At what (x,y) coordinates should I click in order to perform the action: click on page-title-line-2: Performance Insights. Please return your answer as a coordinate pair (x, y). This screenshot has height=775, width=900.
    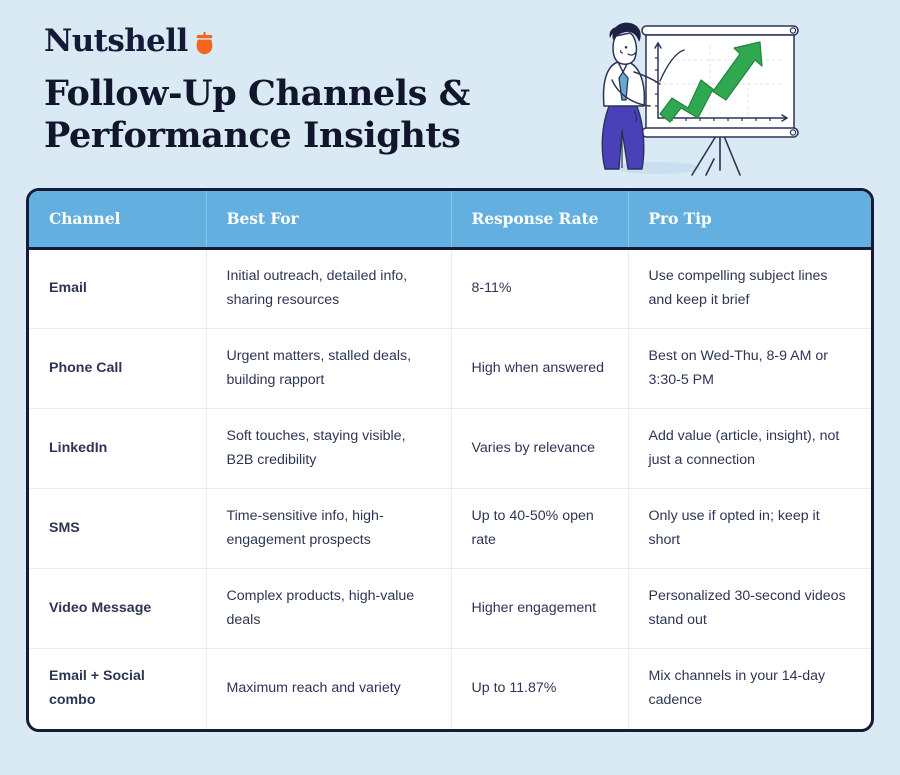
    Looking at the image, I should click on (252, 135).